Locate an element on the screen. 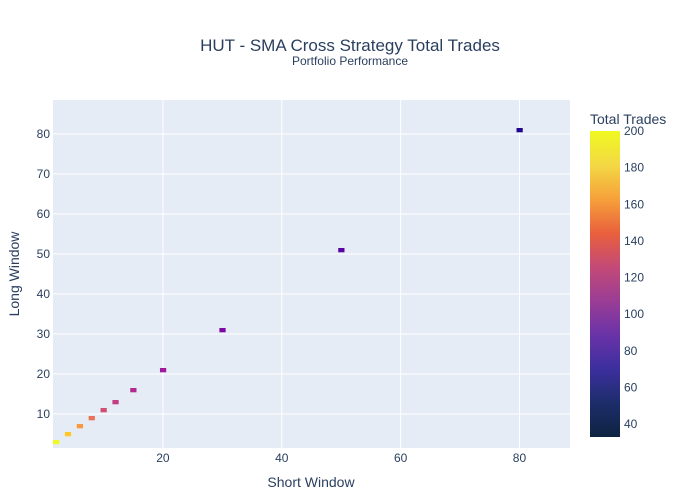 This screenshot has width=700, height=500. x-axis-ticks: 20 40 60 80 is located at coordinates (341, 458).